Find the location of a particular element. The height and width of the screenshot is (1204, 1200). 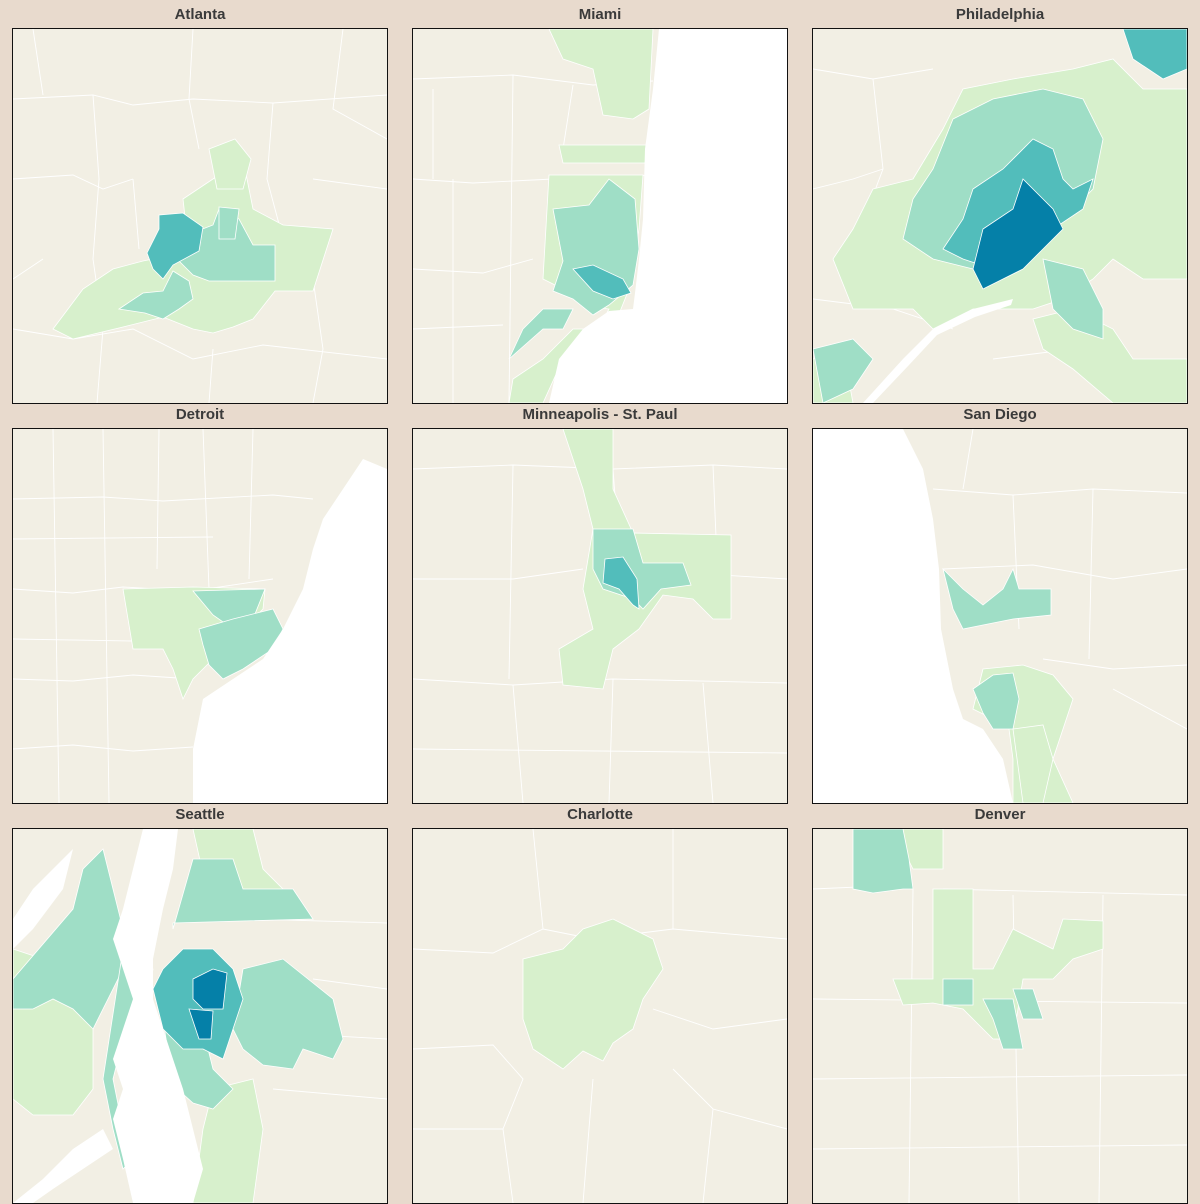

river is located at coordinates (938, 351).